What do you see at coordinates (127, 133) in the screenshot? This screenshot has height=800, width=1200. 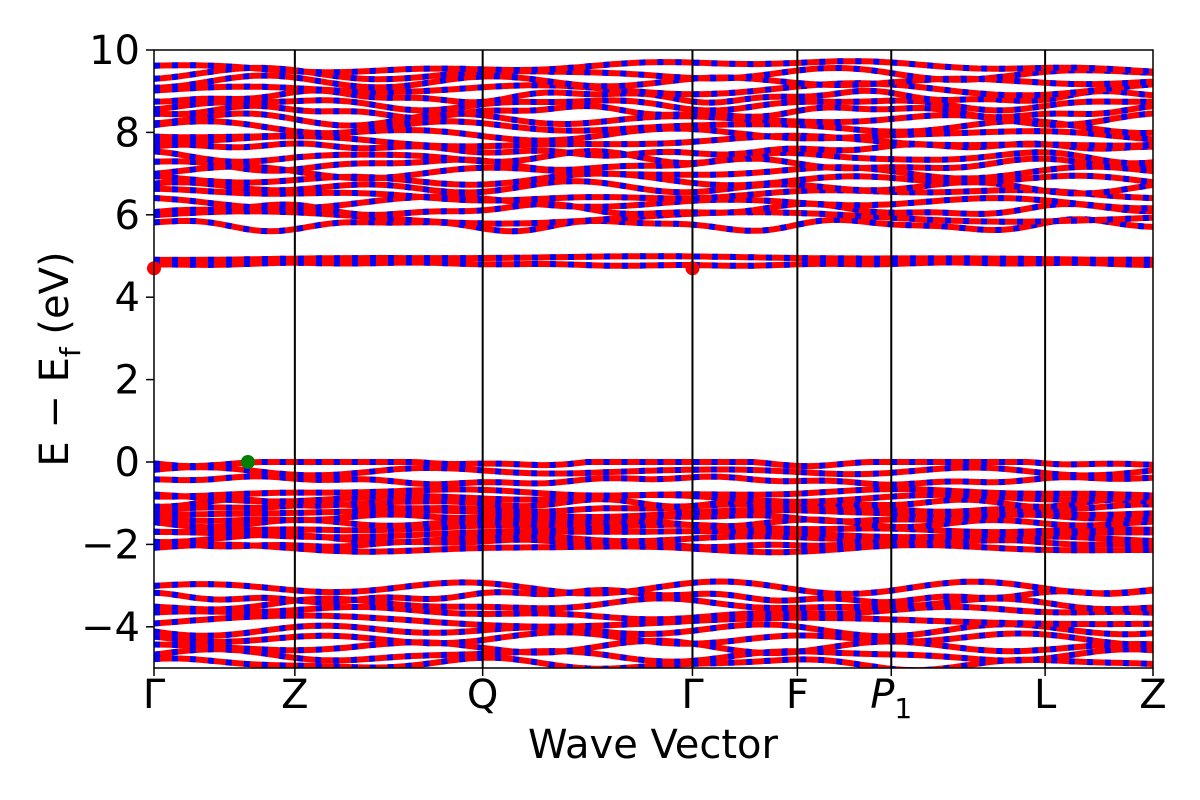 I see `y-tick-label: 8` at bounding box center [127, 133].